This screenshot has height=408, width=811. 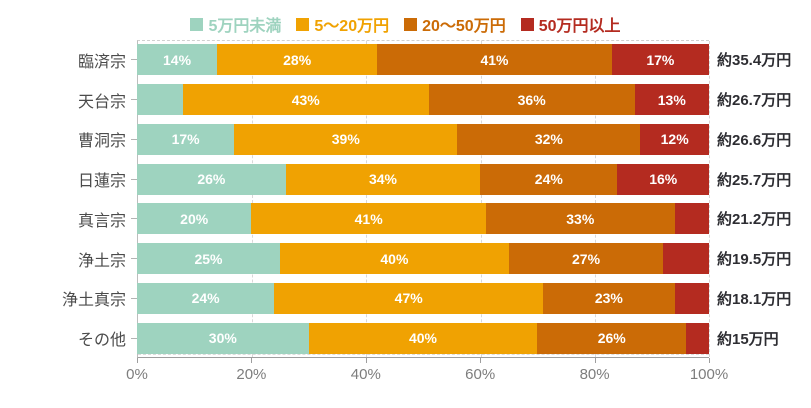 I want to click on segment-value-label: 26%, so click(x=211, y=179).